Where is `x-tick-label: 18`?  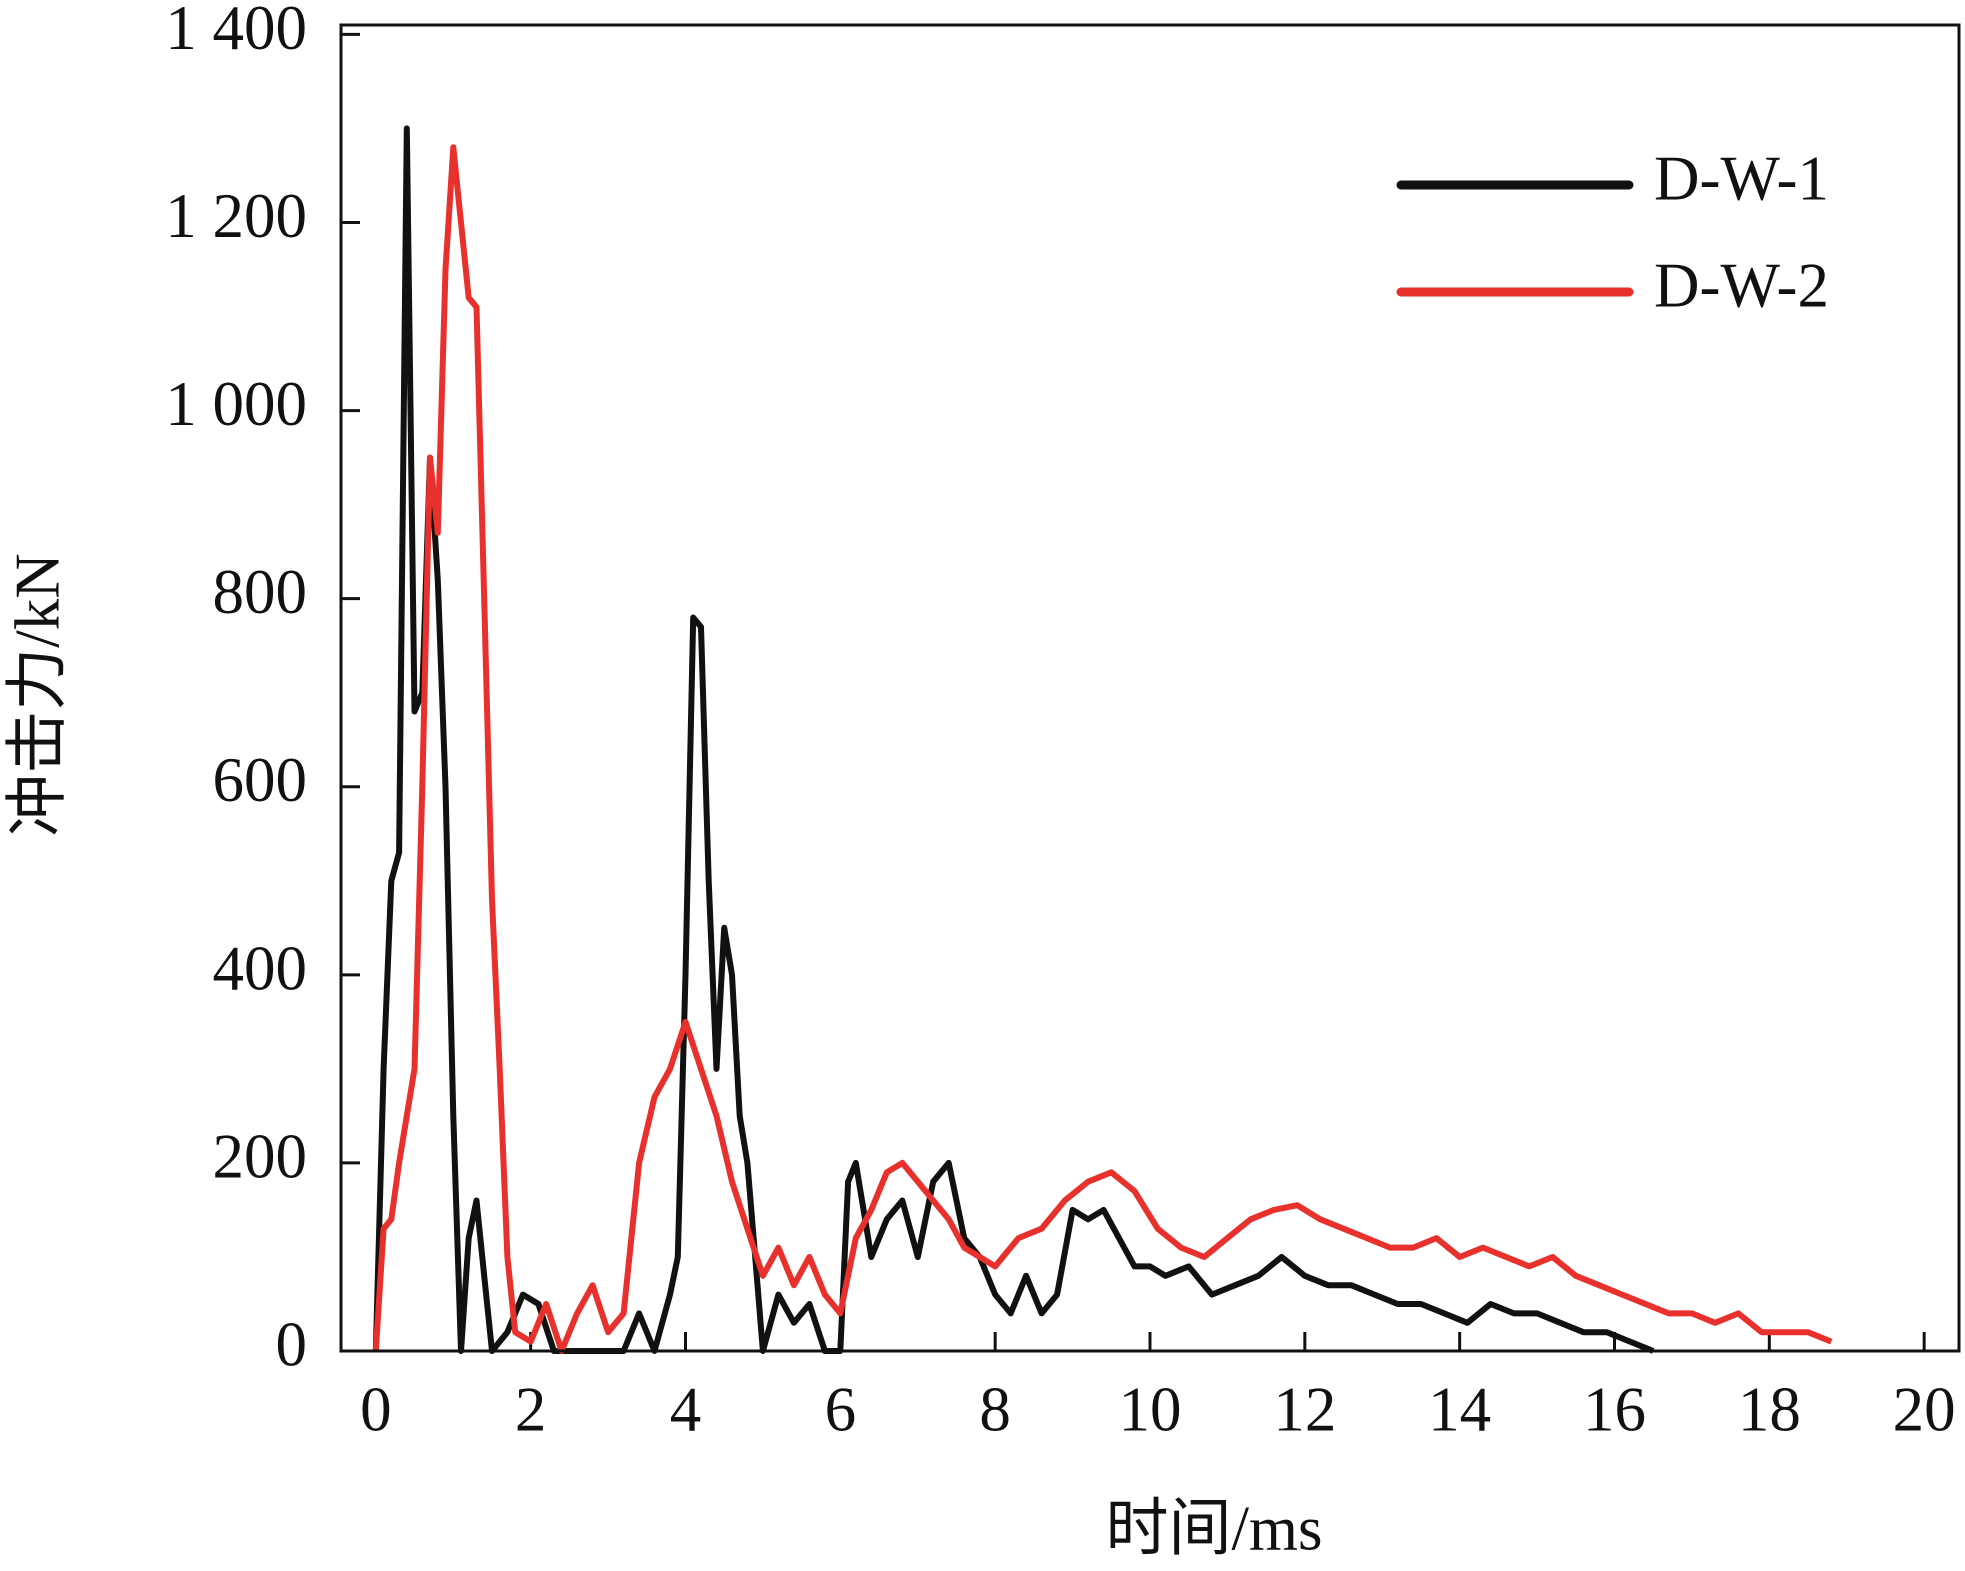 x-tick-label: 18 is located at coordinates (1769, 1409).